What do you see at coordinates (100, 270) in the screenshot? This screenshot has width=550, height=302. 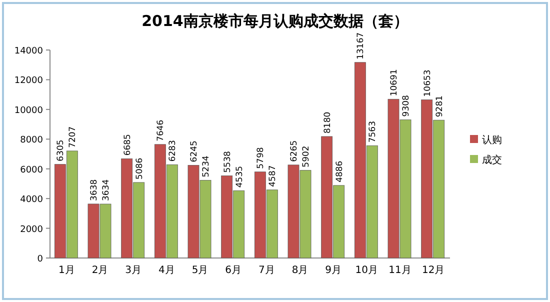 I see `x-tick-label: 2月` at bounding box center [100, 270].